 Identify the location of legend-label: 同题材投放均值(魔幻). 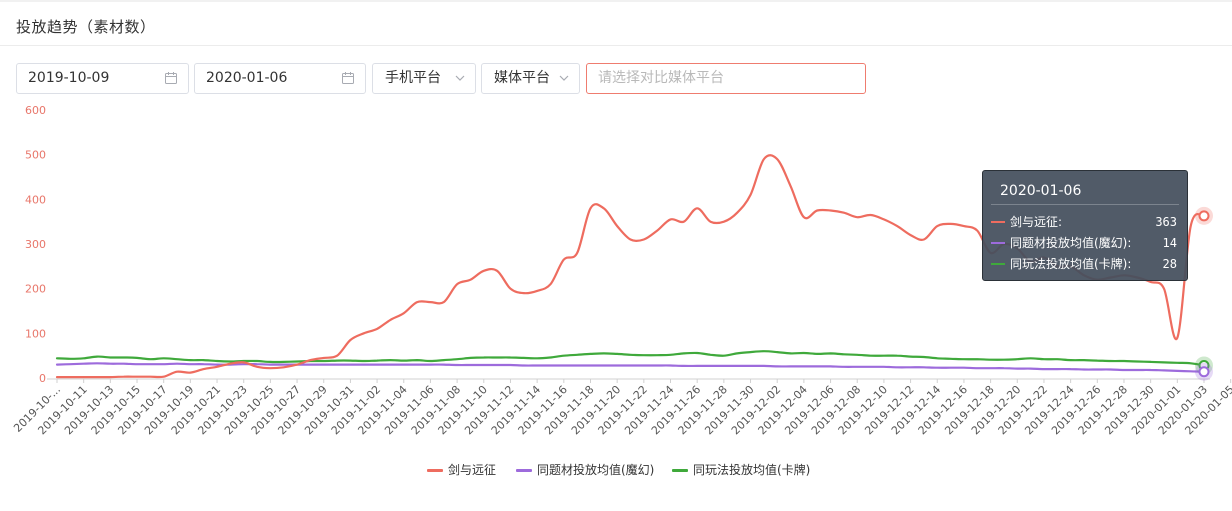
(596, 470).